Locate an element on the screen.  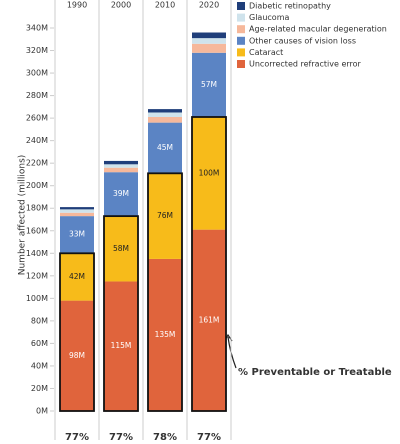
legend-label: Cataract is located at coordinates (266, 52).